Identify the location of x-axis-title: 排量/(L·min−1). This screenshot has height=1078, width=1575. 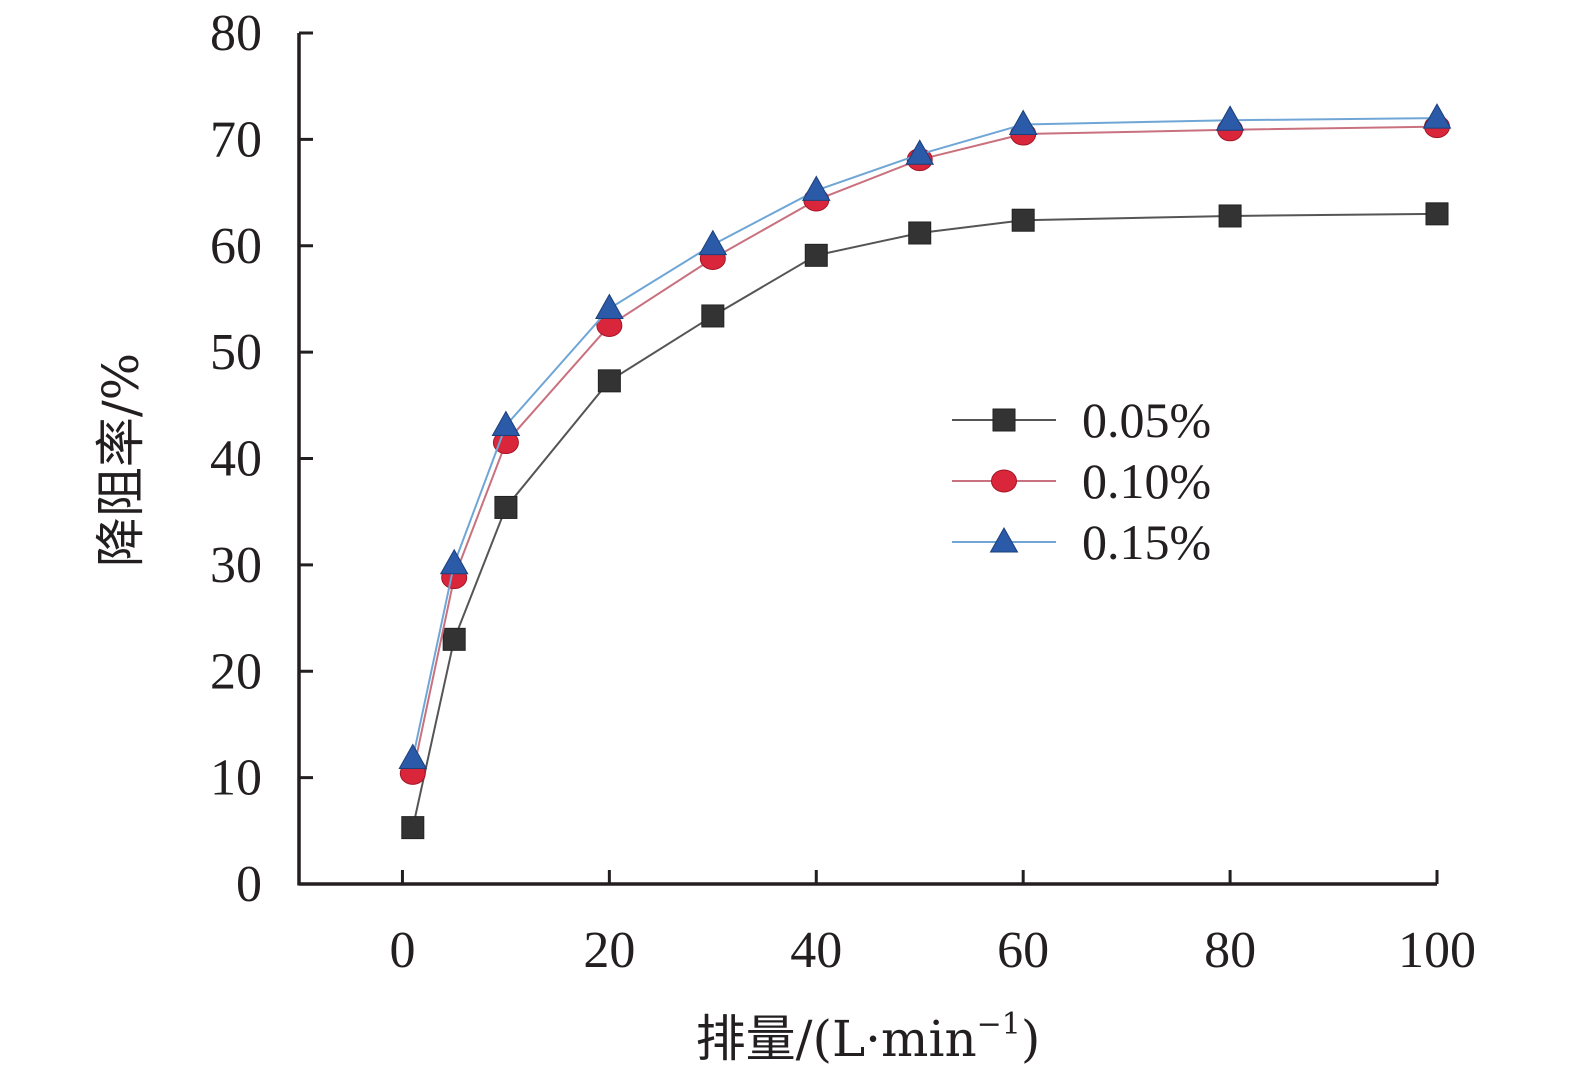
(868, 1037).